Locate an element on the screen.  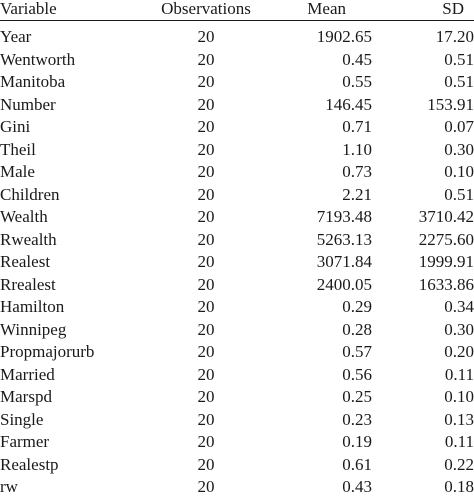
cell-sd: 17.20 is located at coordinates (423, 34).